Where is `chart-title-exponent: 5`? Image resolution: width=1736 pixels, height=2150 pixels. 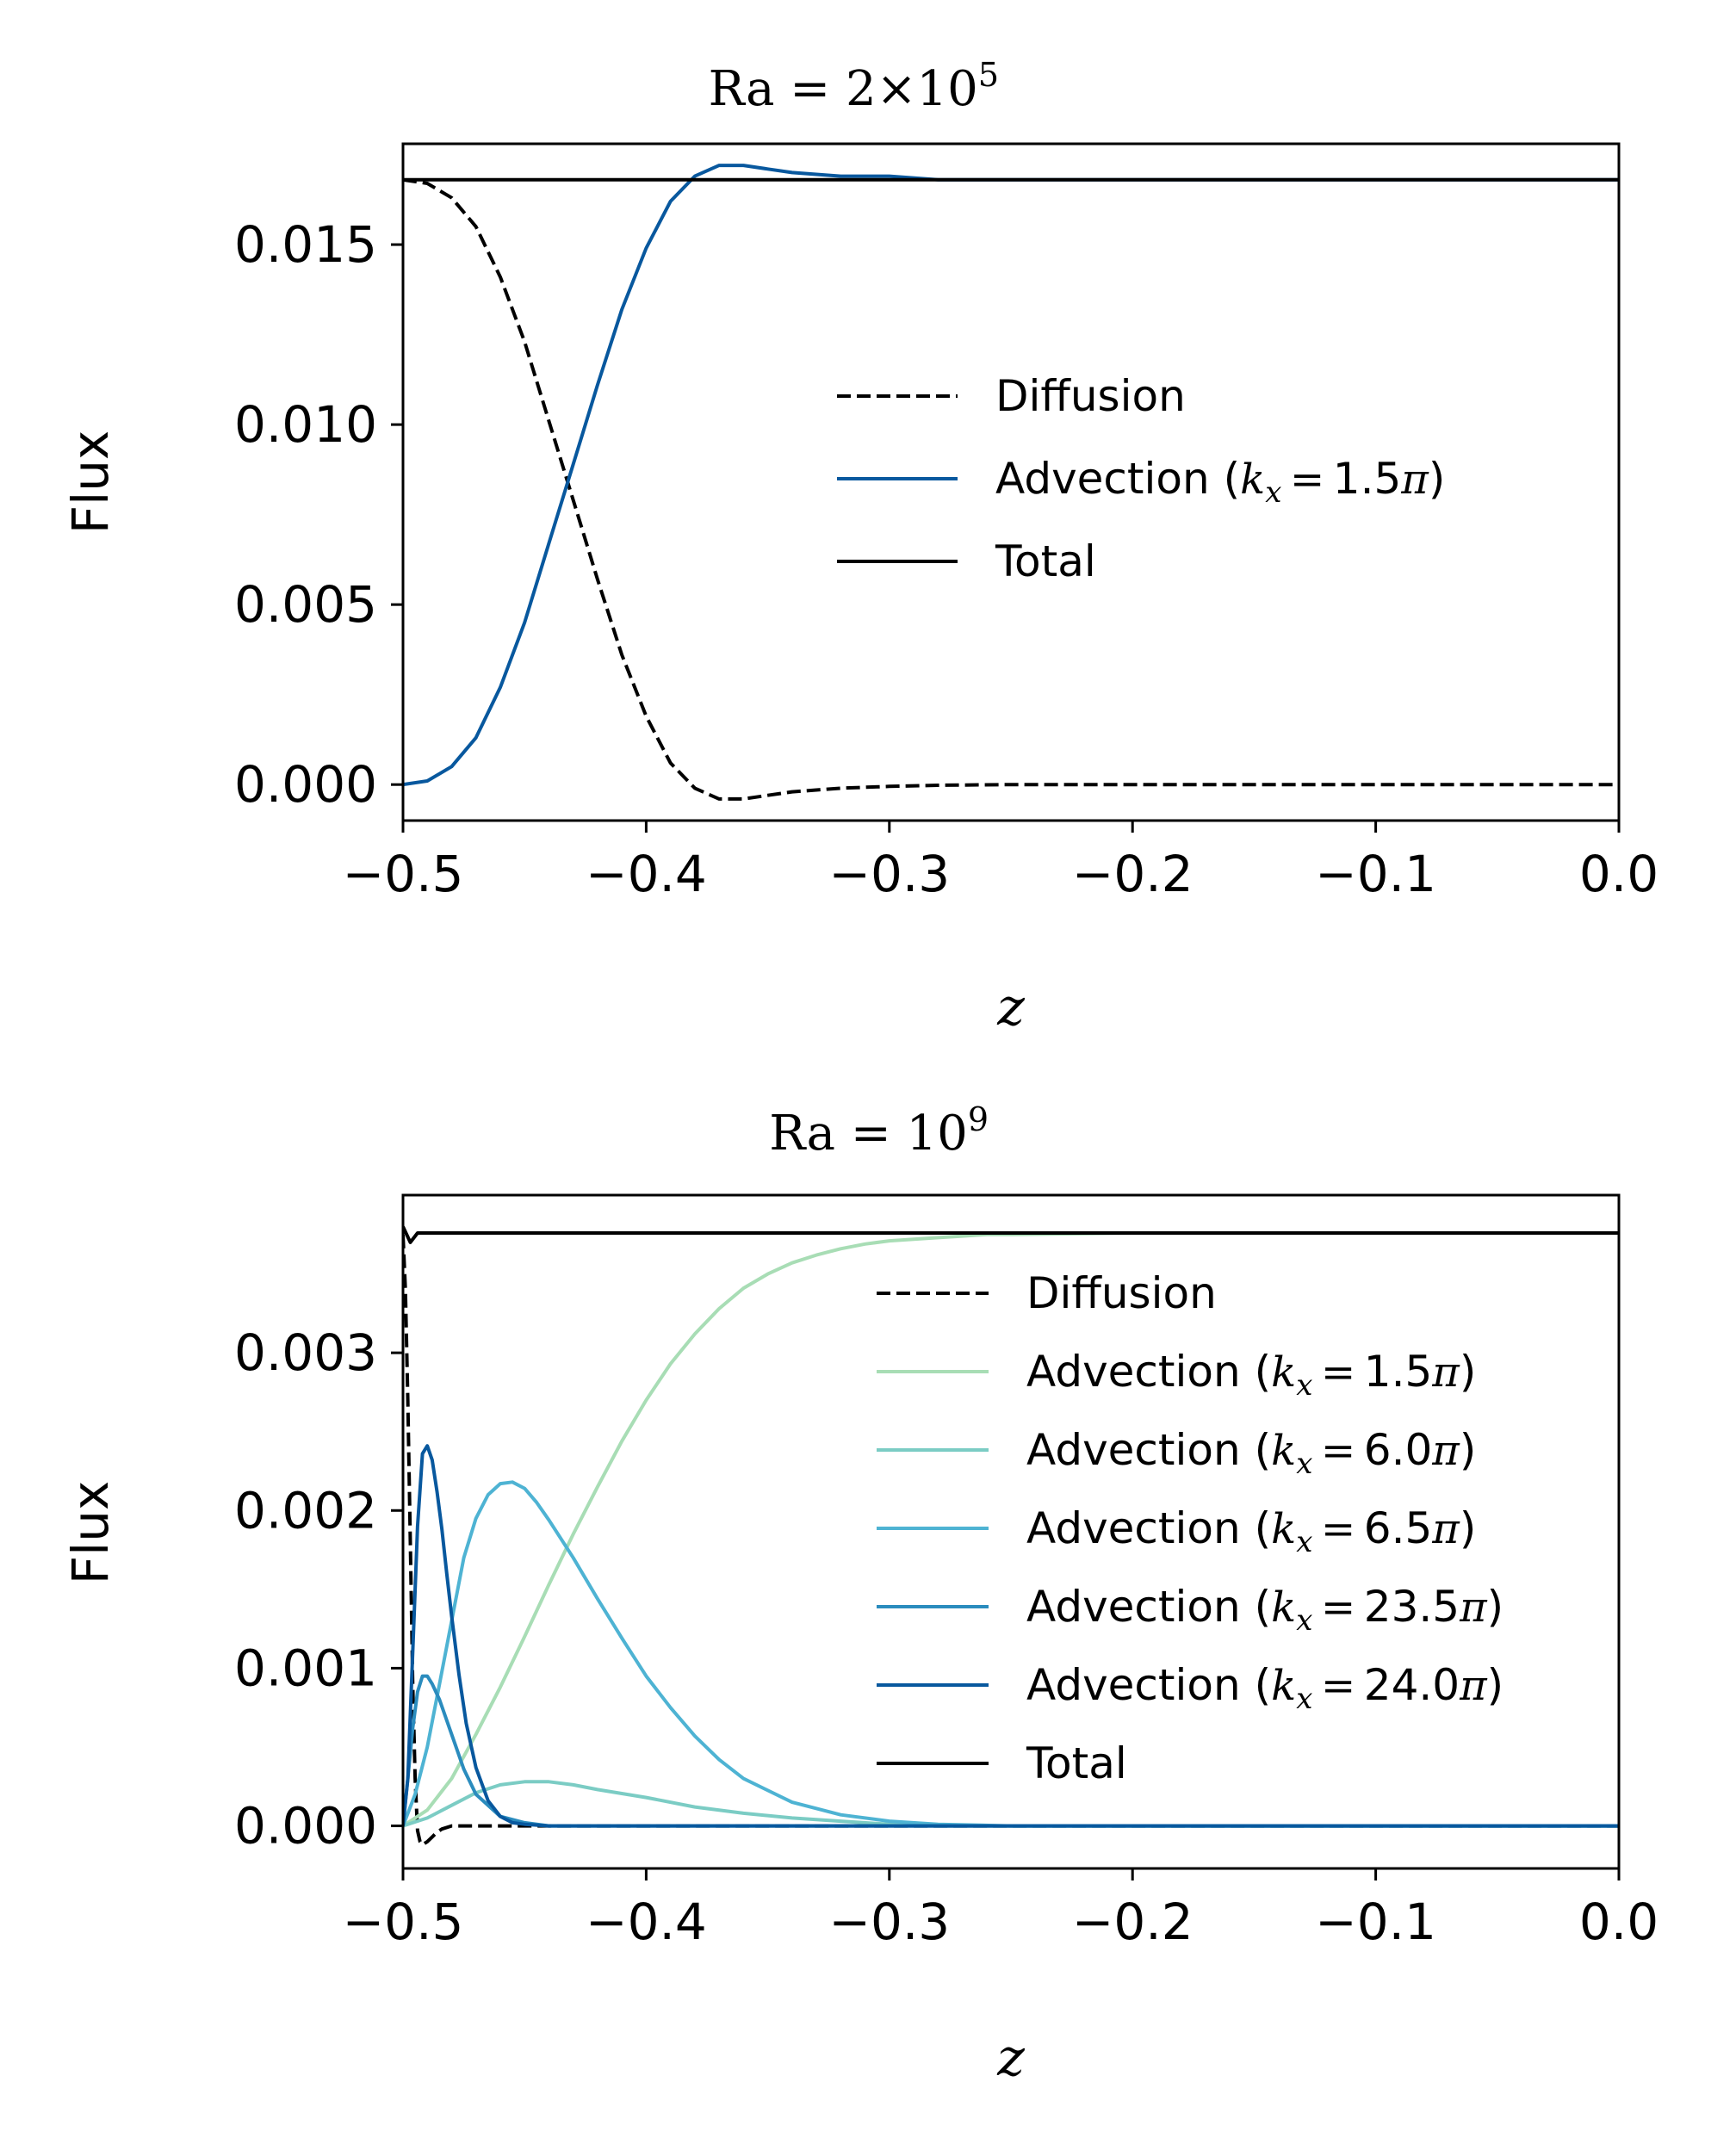 chart-title-exponent: 5 is located at coordinates (989, 75).